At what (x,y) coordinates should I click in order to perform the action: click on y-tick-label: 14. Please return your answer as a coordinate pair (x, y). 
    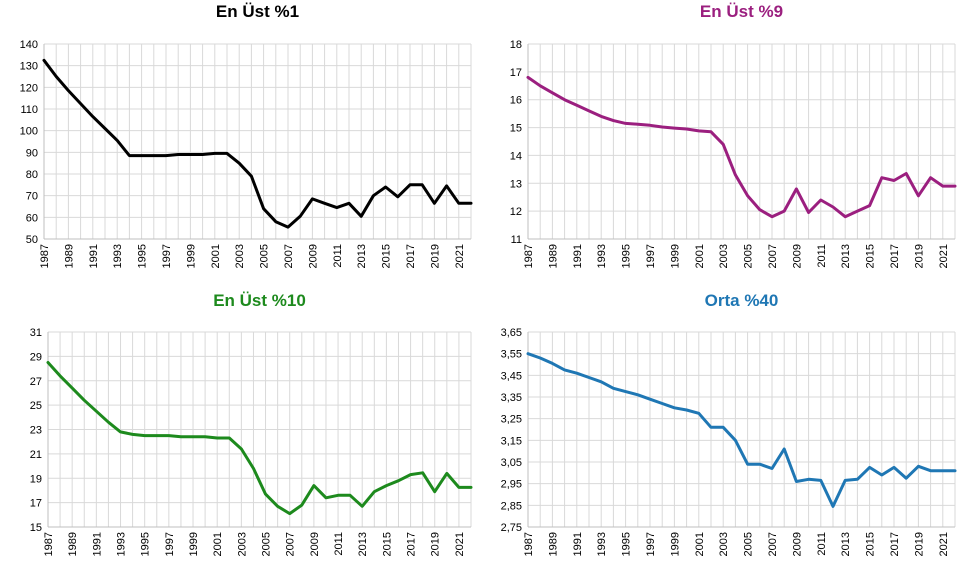
    Looking at the image, I should click on (516, 156).